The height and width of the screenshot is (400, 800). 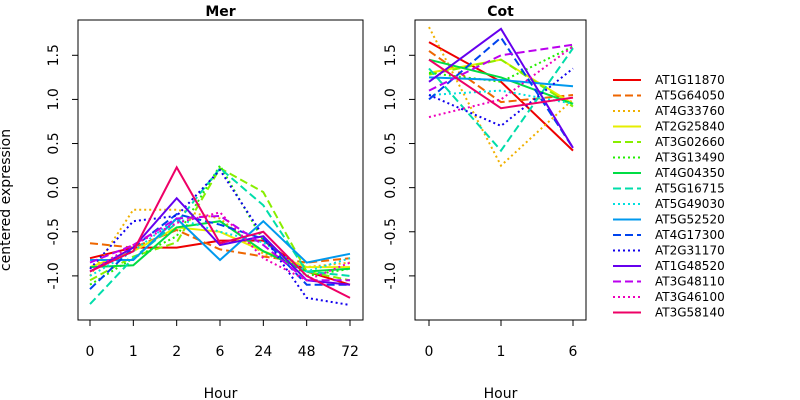 I want to click on legend-item: AT1G11870, so click(x=669, y=80).